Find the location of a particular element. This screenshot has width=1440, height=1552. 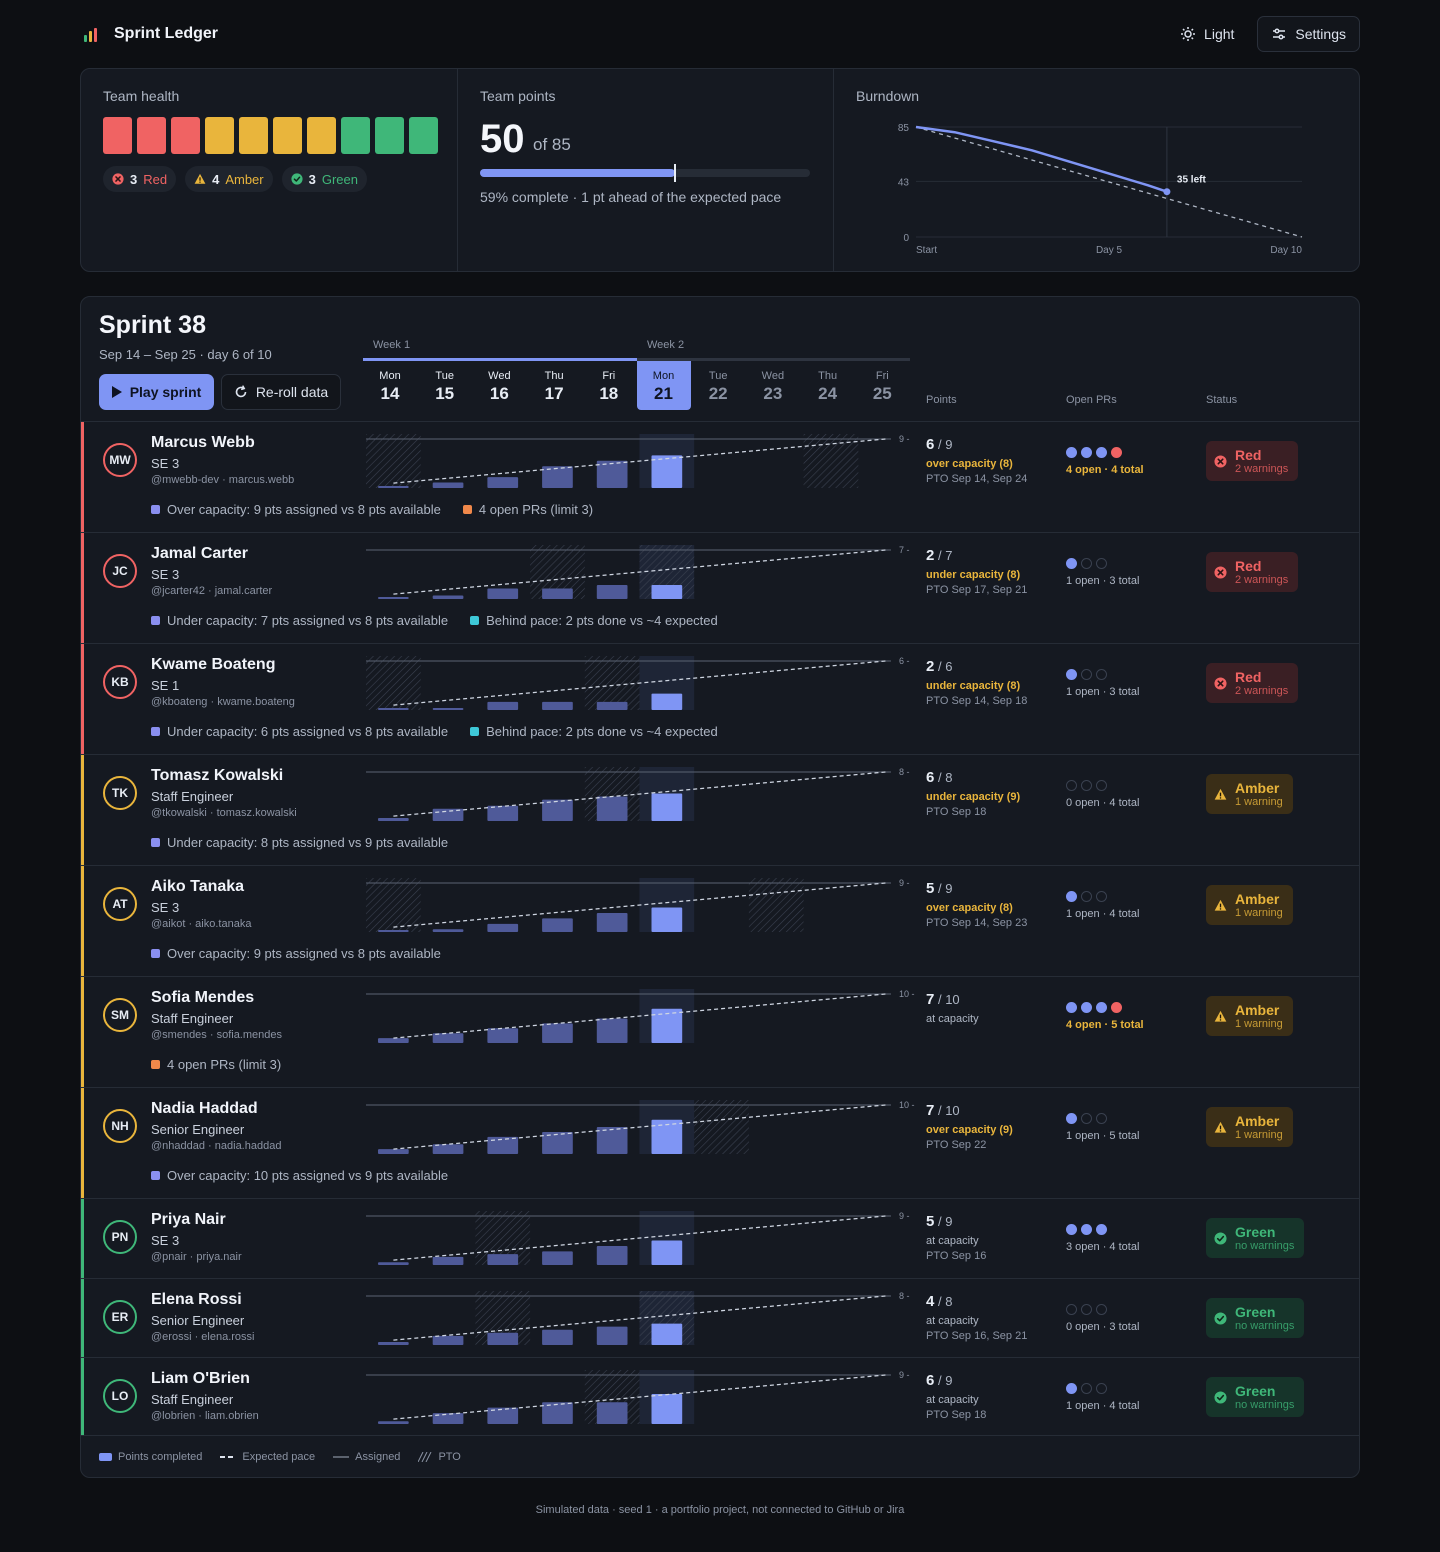

day-date: 22 is located at coordinates (718, 393).